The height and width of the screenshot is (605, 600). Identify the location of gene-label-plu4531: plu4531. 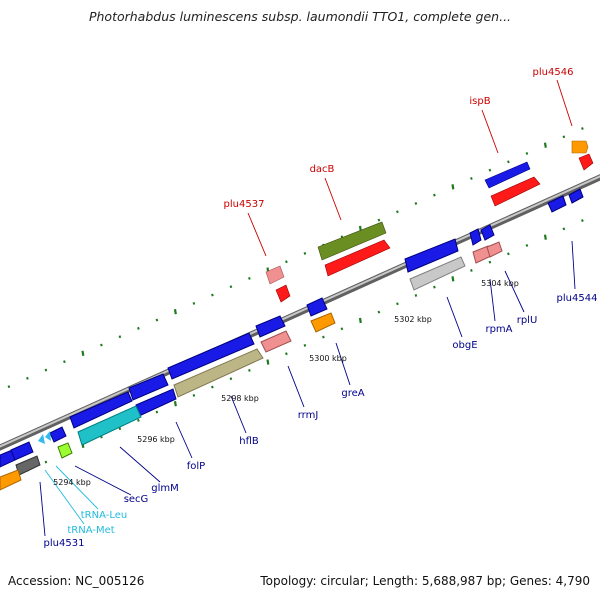
(64, 543).